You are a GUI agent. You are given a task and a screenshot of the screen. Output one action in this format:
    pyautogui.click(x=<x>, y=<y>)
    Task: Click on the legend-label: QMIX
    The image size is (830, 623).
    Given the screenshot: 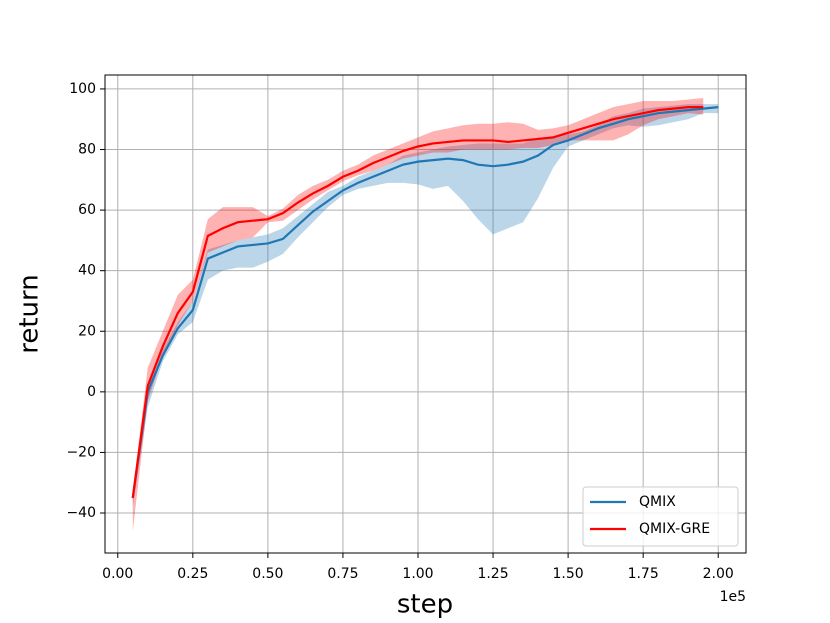 What is the action you would take?
    pyautogui.click(x=657, y=502)
    